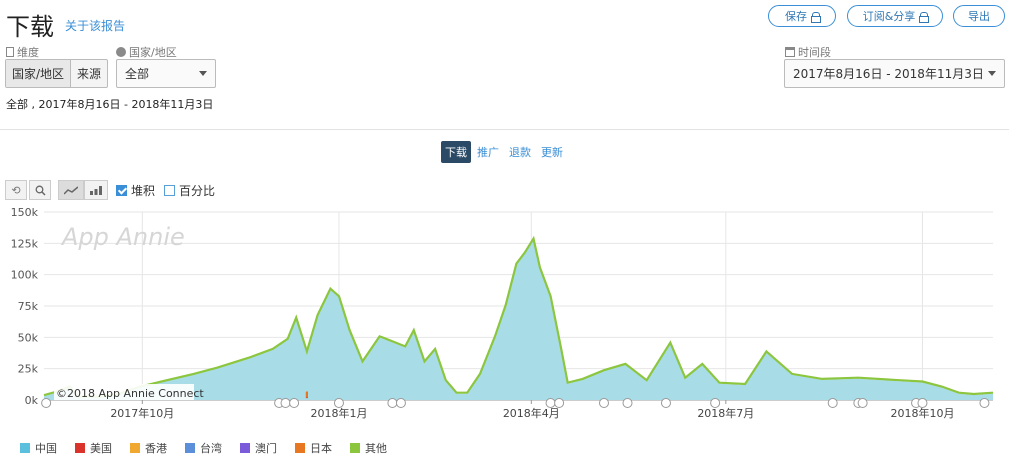  I want to click on export-button: 导出, so click(979, 16).